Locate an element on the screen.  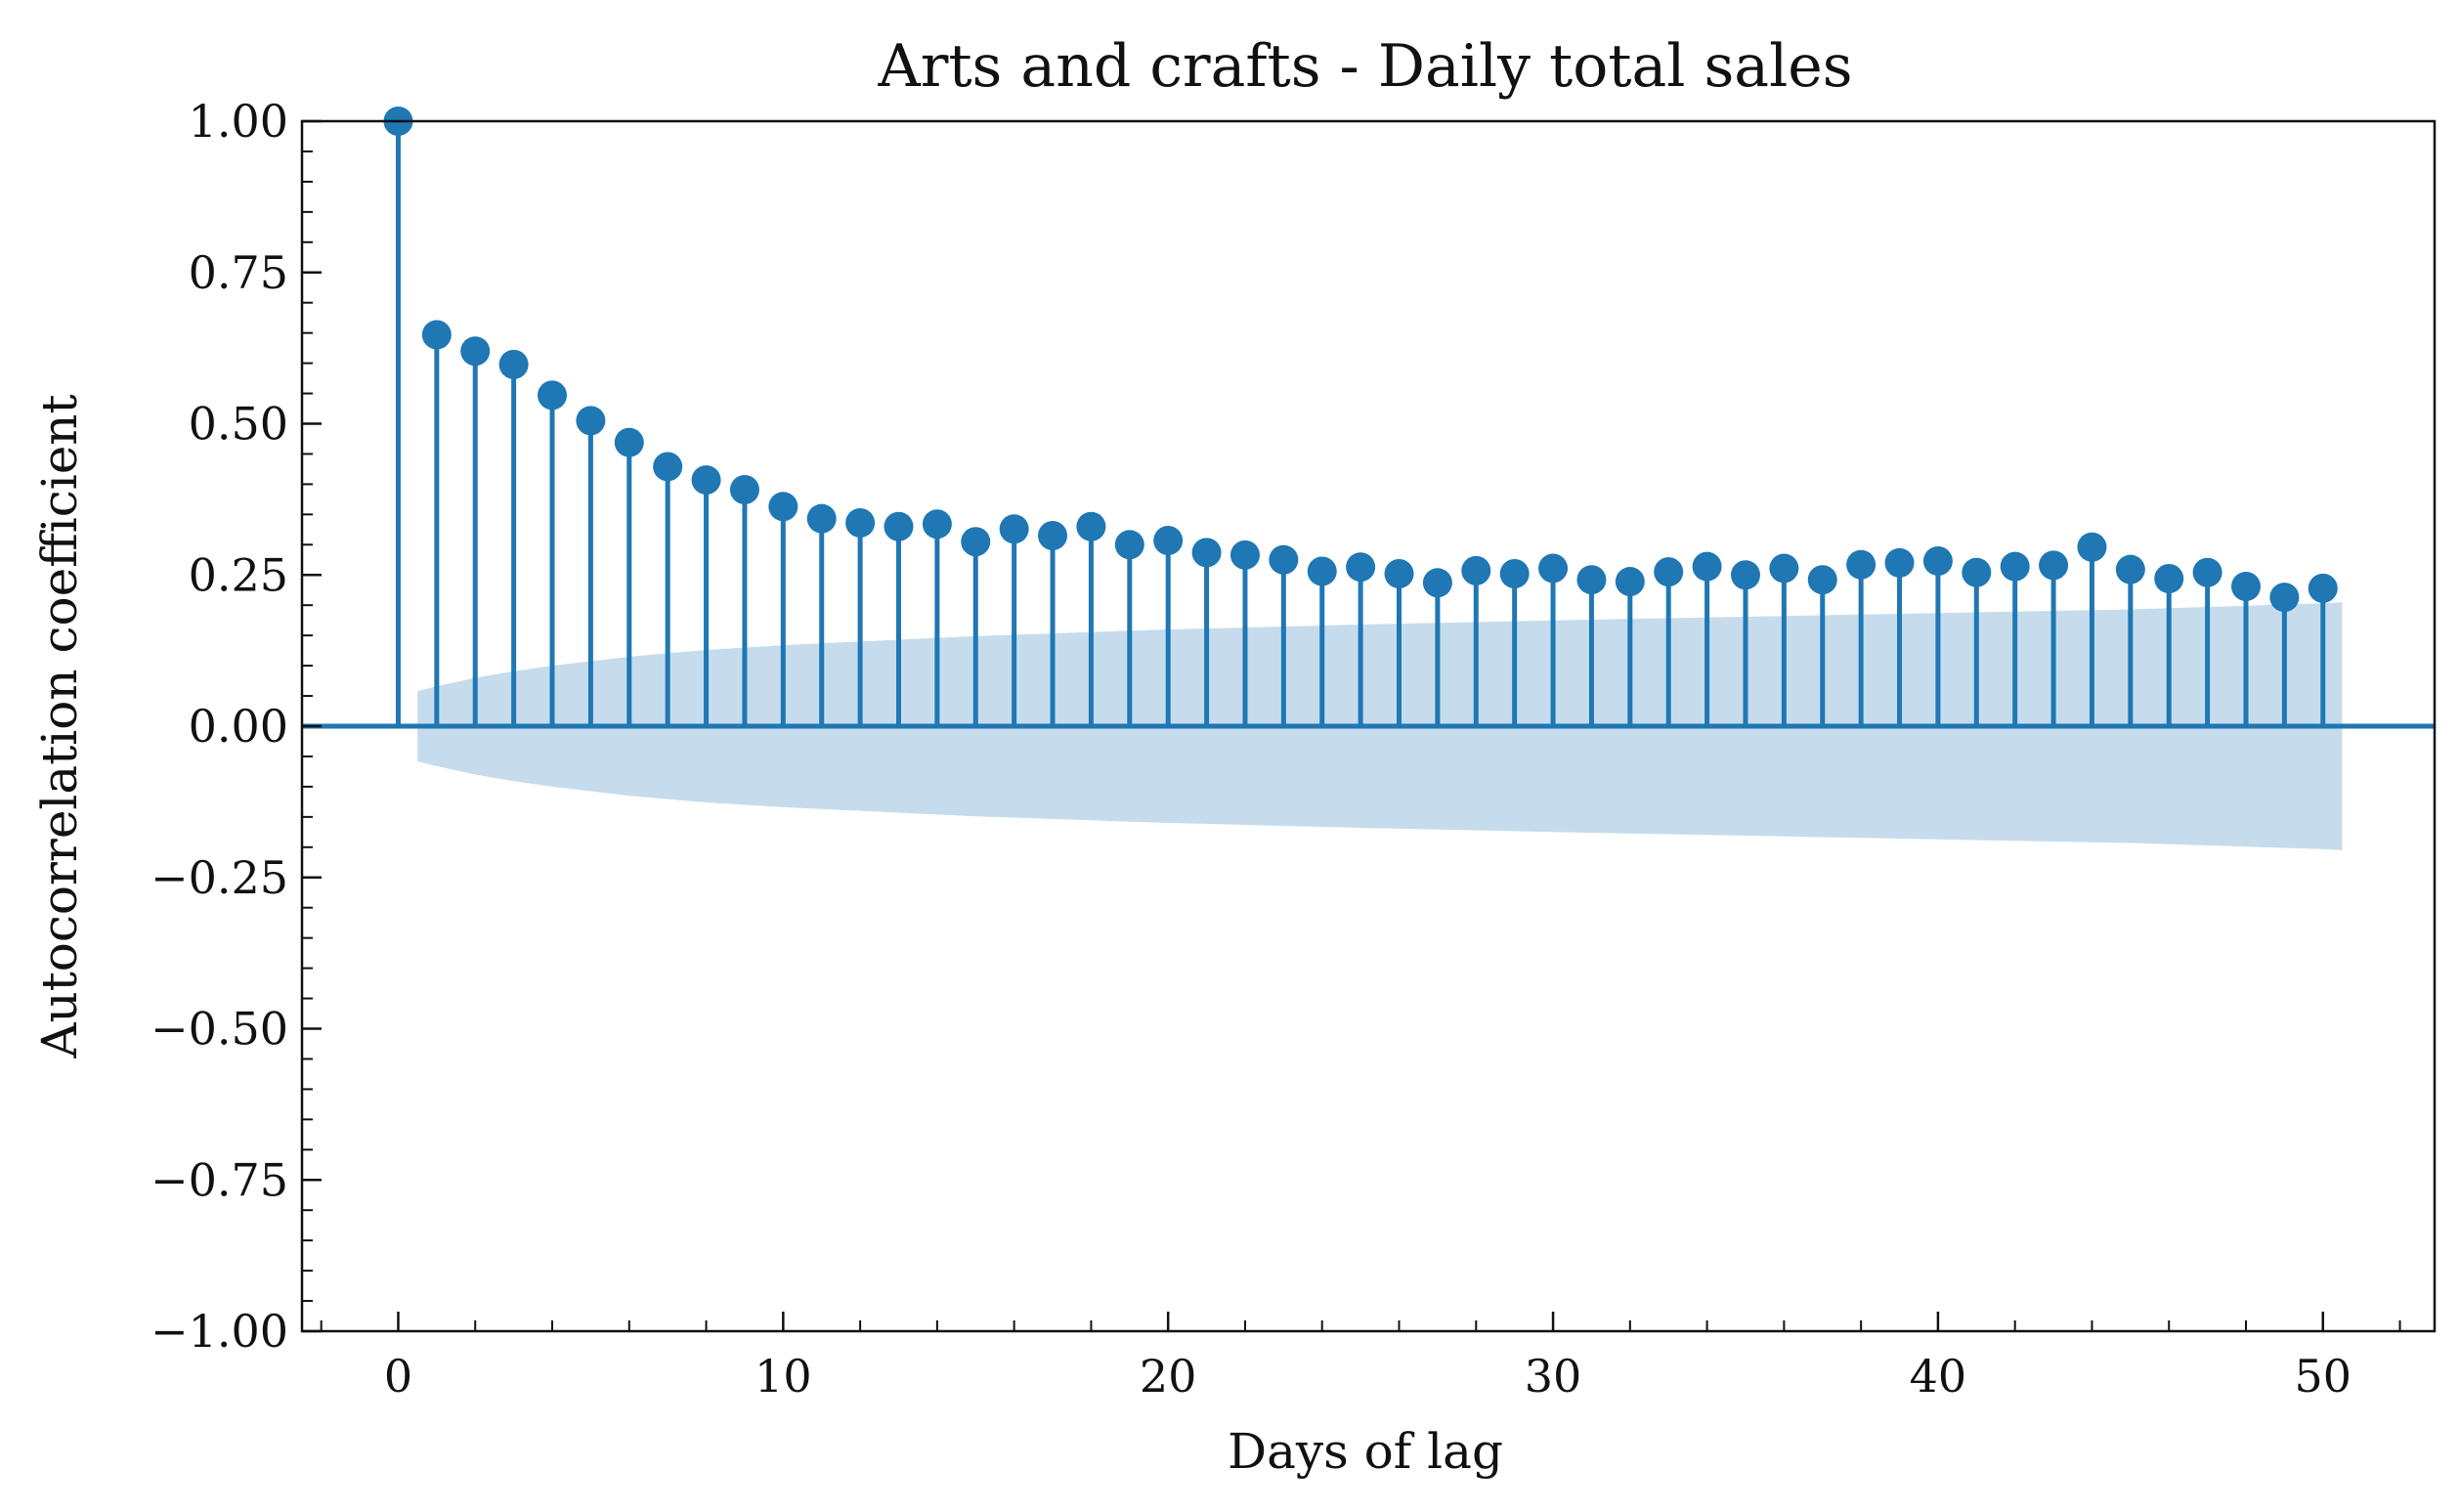
x-tick-label: 40 is located at coordinates (1938, 1376).